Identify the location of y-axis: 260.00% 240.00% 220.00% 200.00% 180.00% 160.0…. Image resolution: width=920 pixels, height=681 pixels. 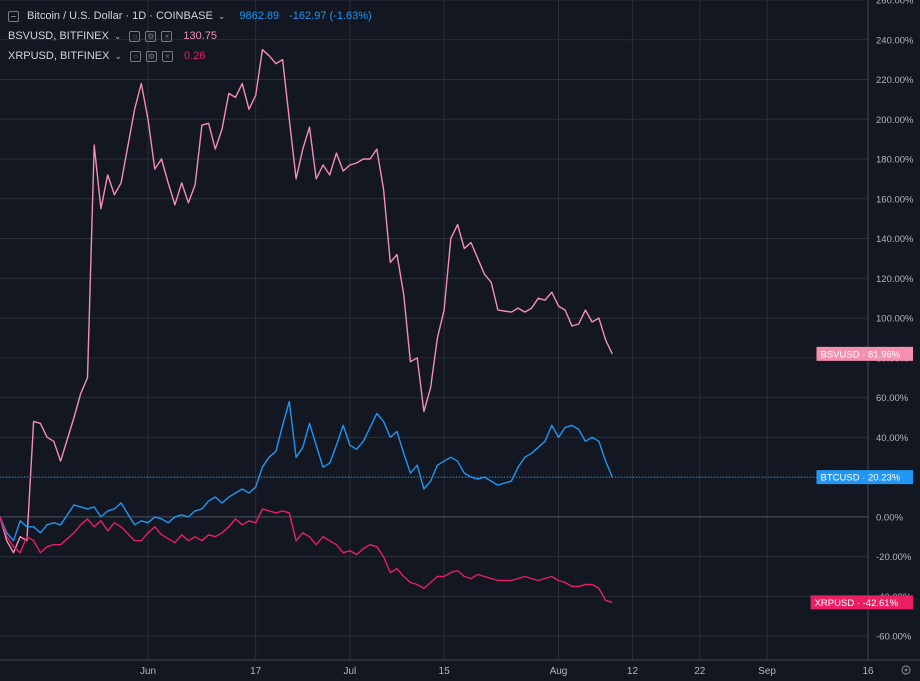
(890, 330).